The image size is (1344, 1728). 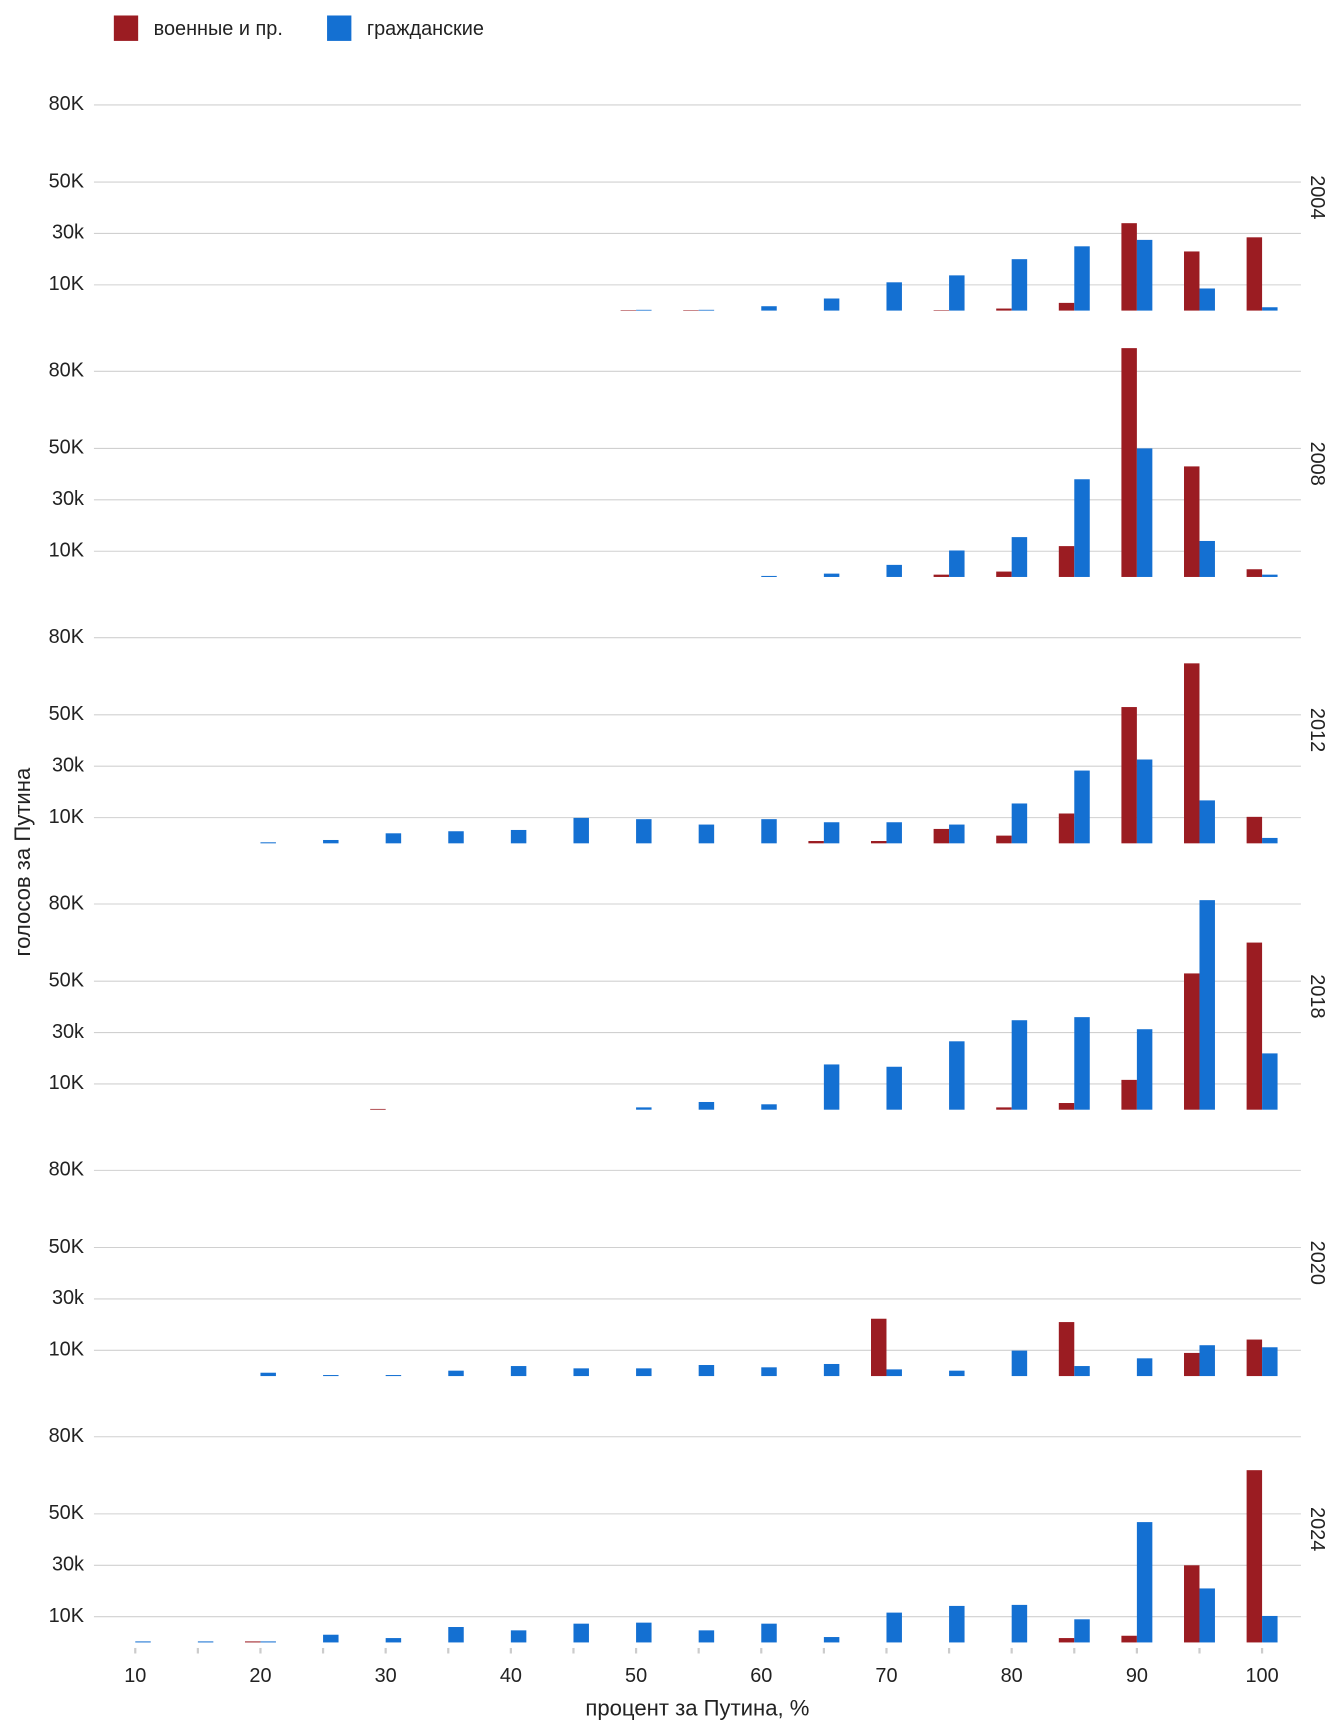 I want to click on y-axis-label: голосов за Путина, so click(x=22, y=861).